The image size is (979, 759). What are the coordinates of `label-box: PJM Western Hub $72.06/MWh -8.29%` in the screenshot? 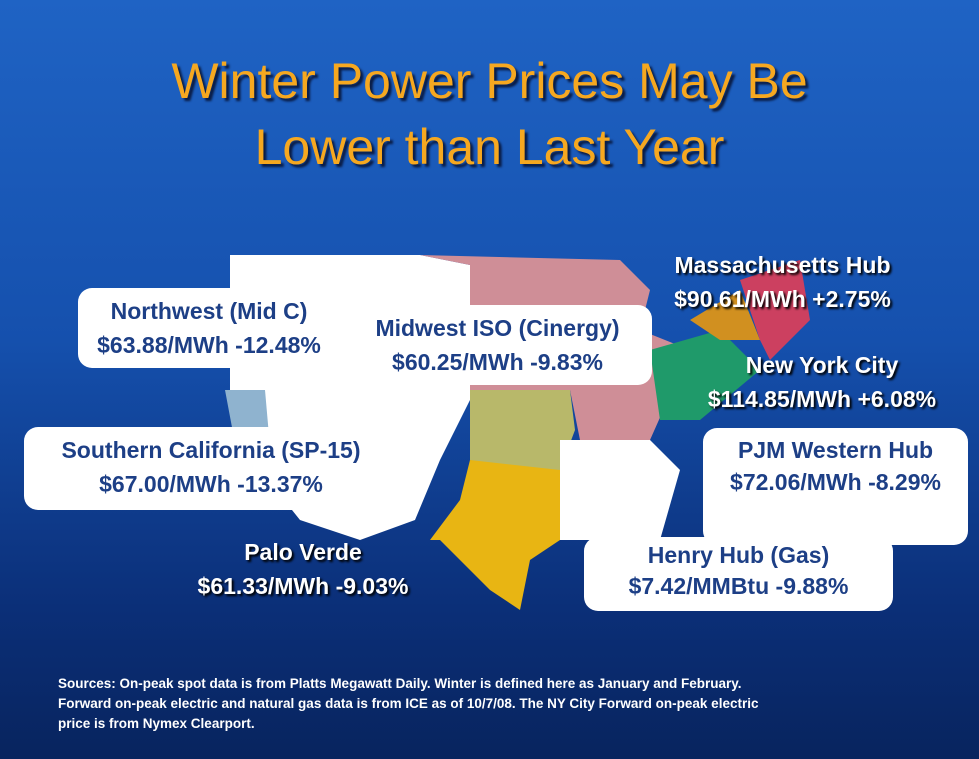 It's located at (835, 486).